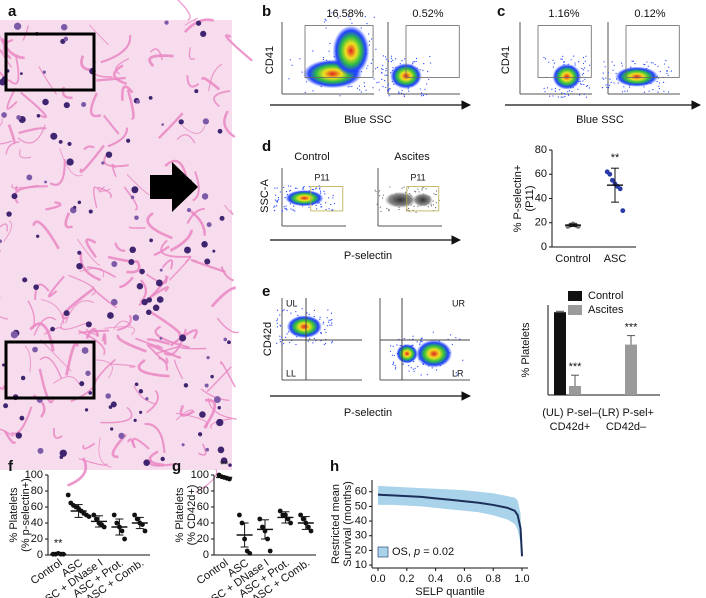  I want to click on inset-box, so click(50, 62).